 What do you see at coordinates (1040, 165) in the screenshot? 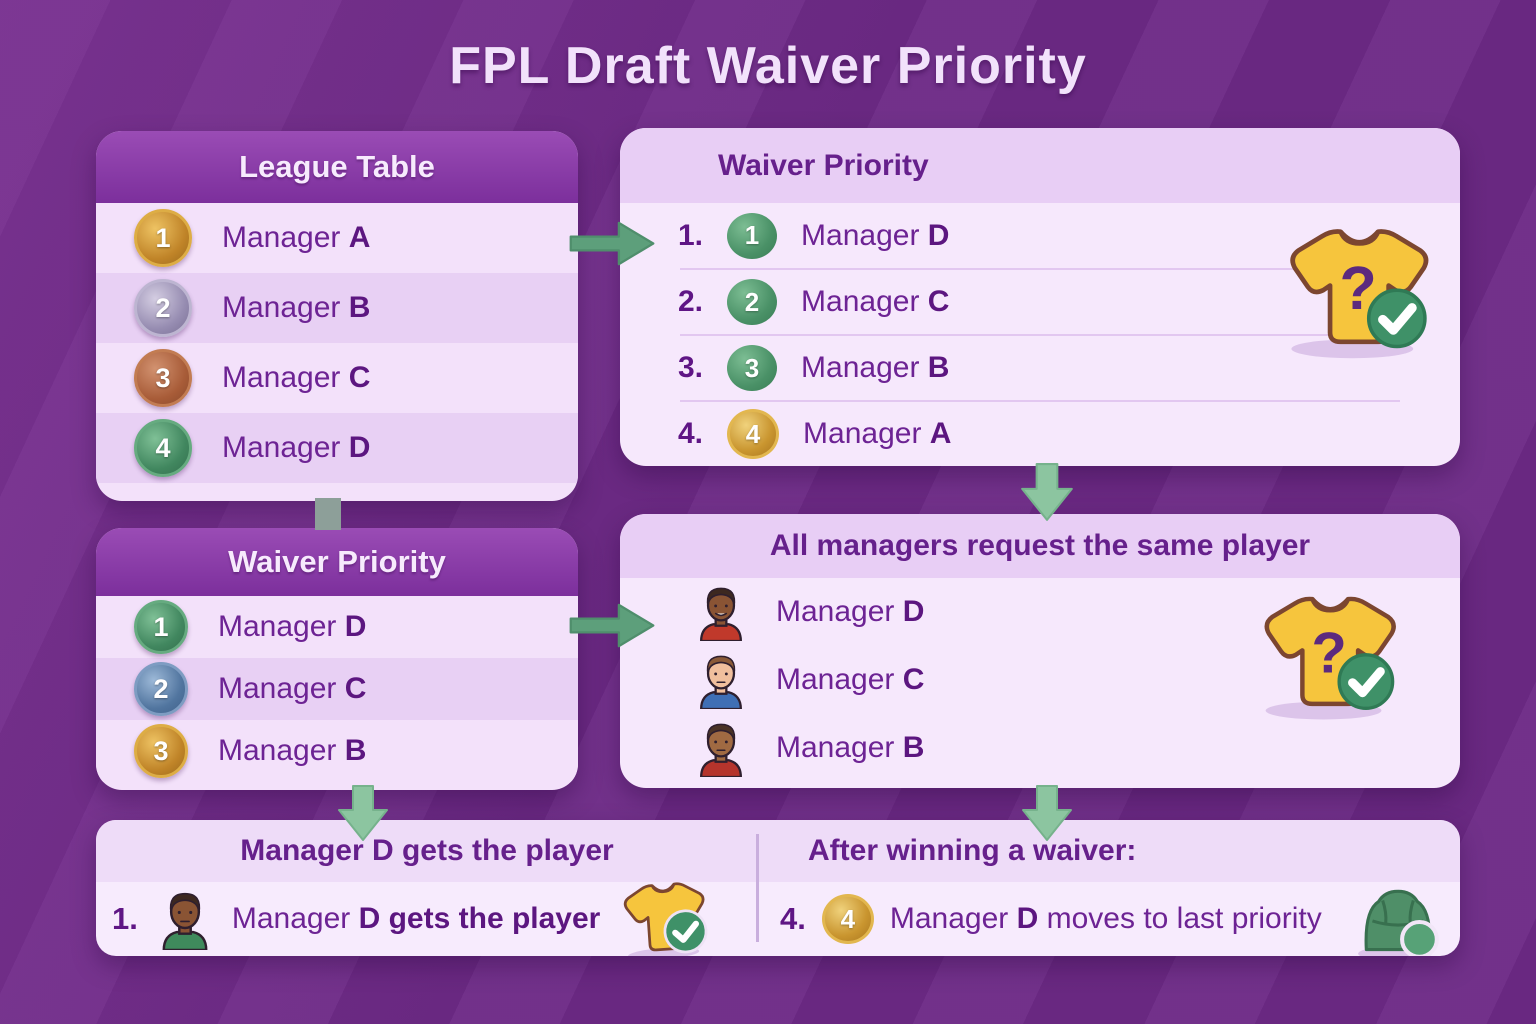
I see `waiver-priority-top-header: Waiver Priority` at bounding box center [1040, 165].